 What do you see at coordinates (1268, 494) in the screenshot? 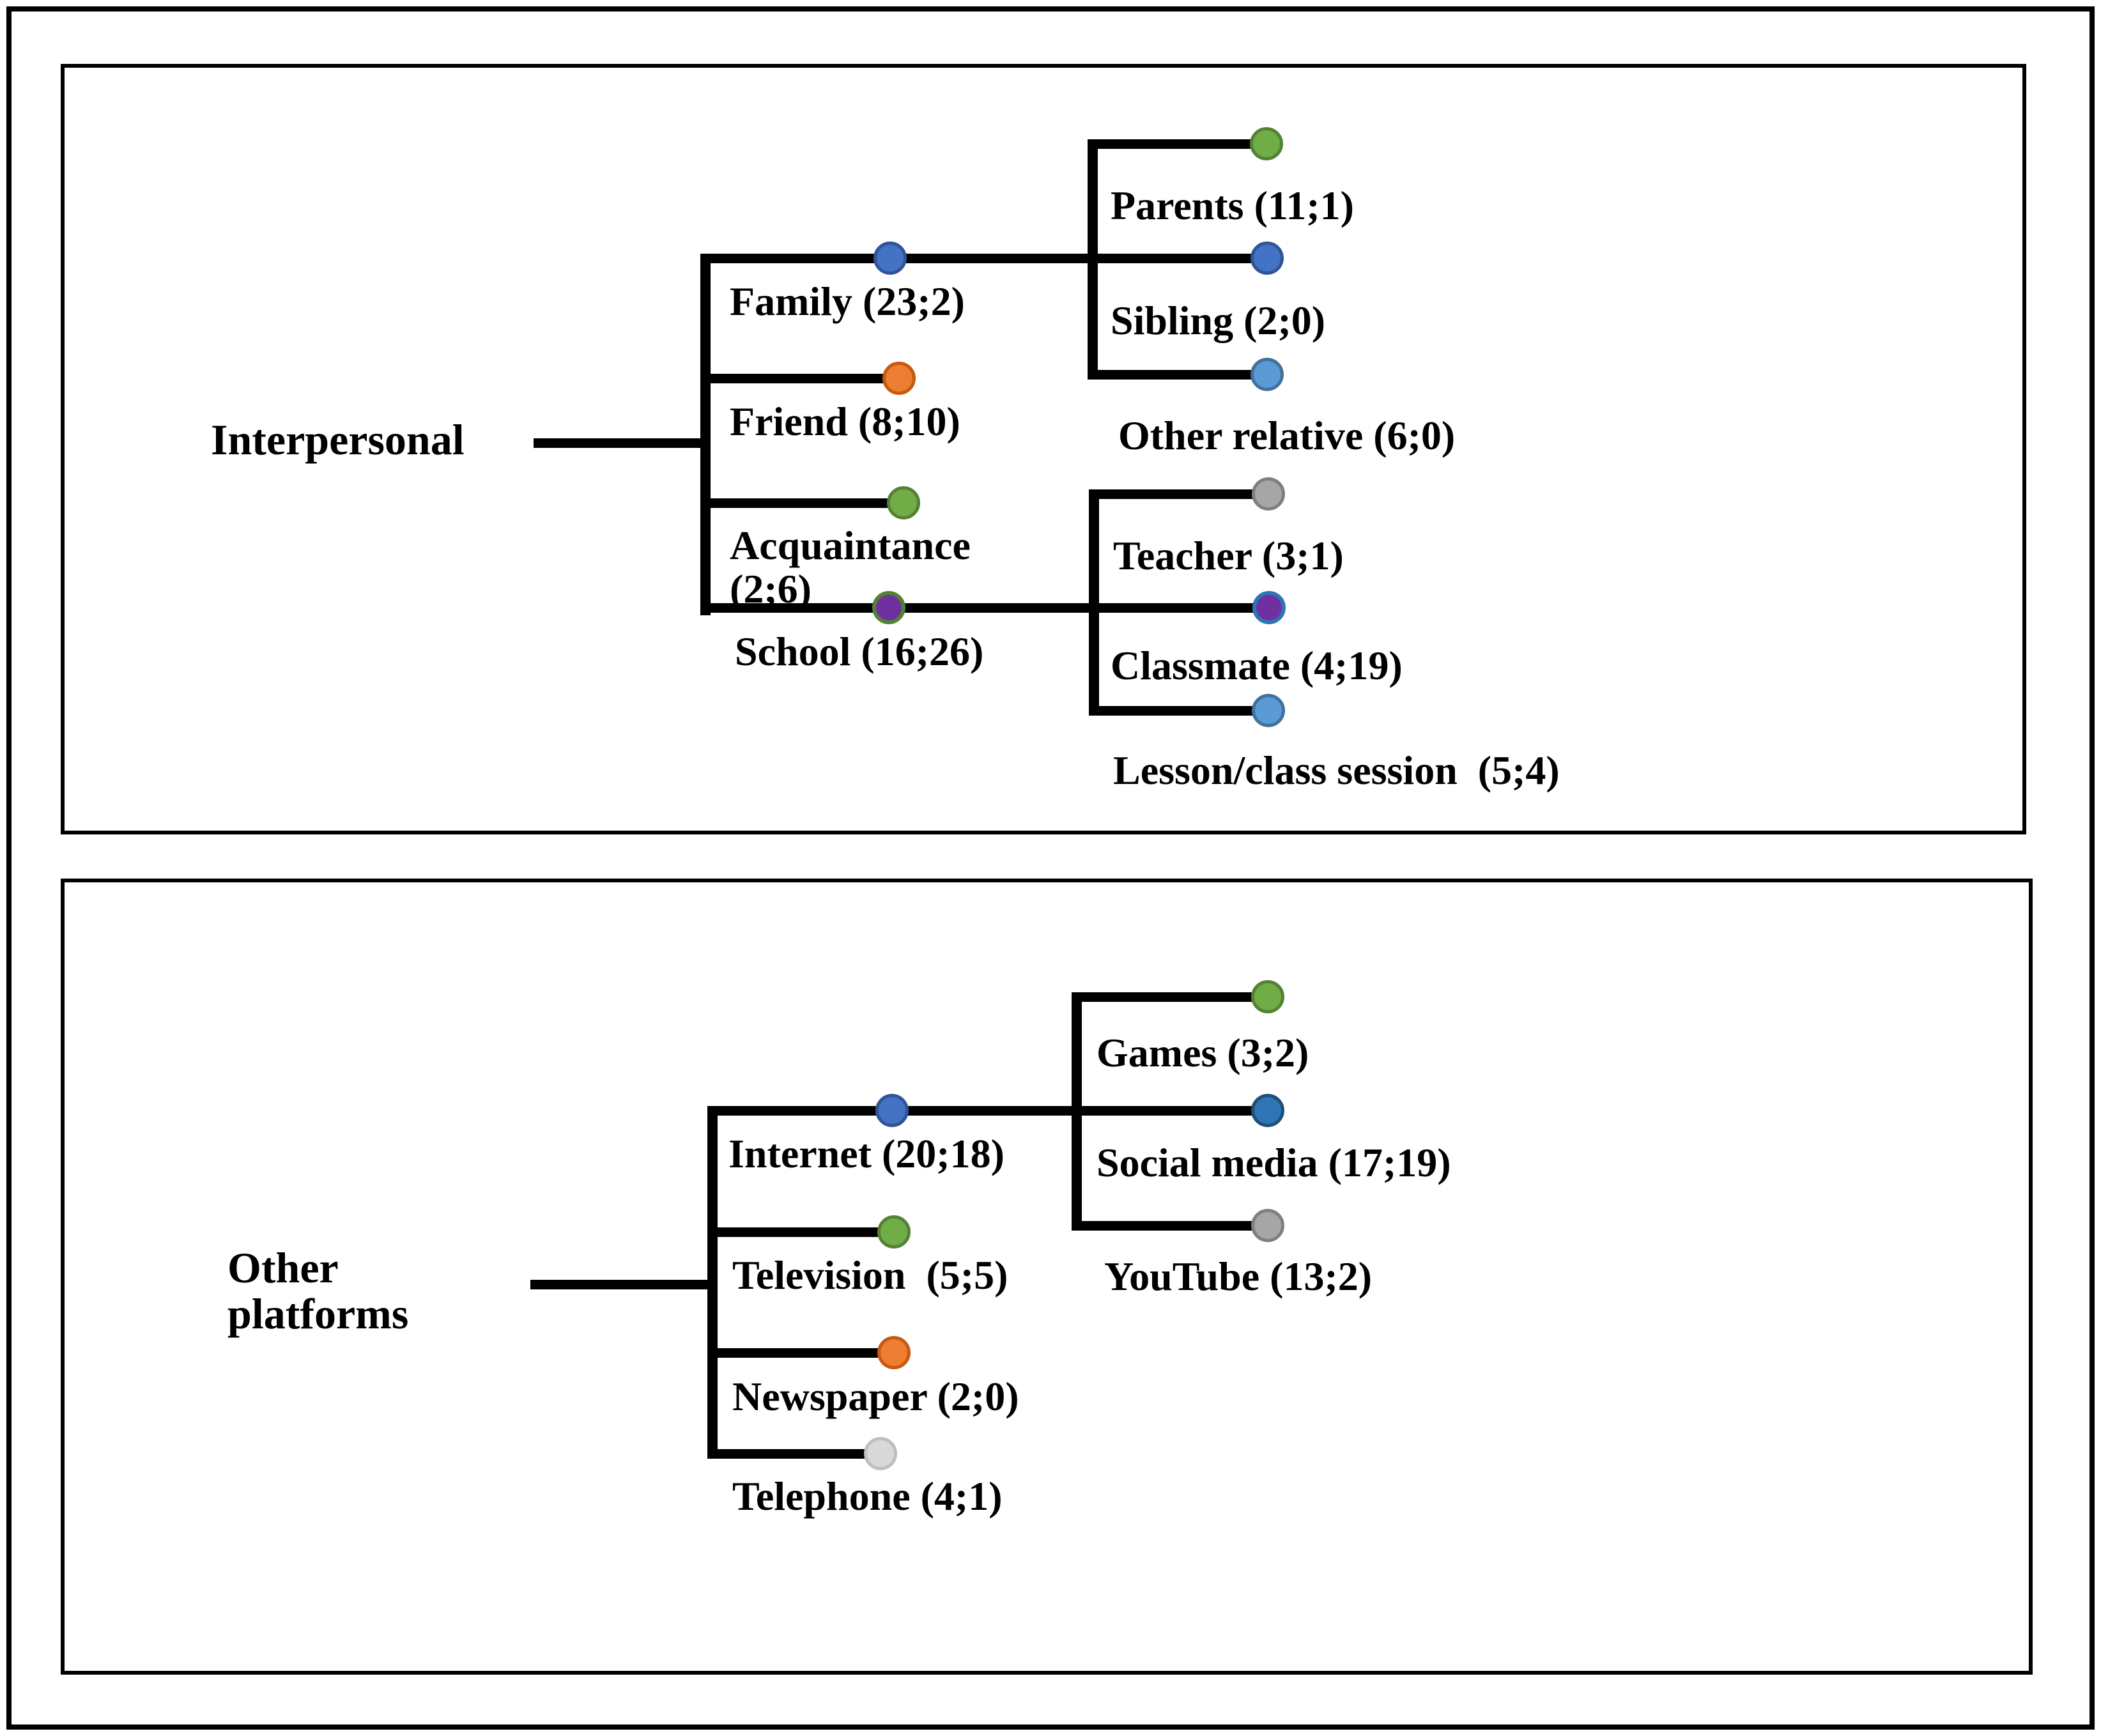
I see `teacher-dot` at bounding box center [1268, 494].